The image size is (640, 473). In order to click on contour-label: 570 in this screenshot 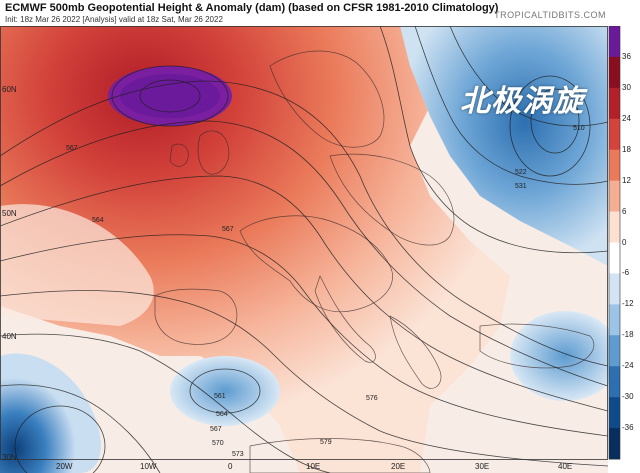, I will do `click(218, 443)`.